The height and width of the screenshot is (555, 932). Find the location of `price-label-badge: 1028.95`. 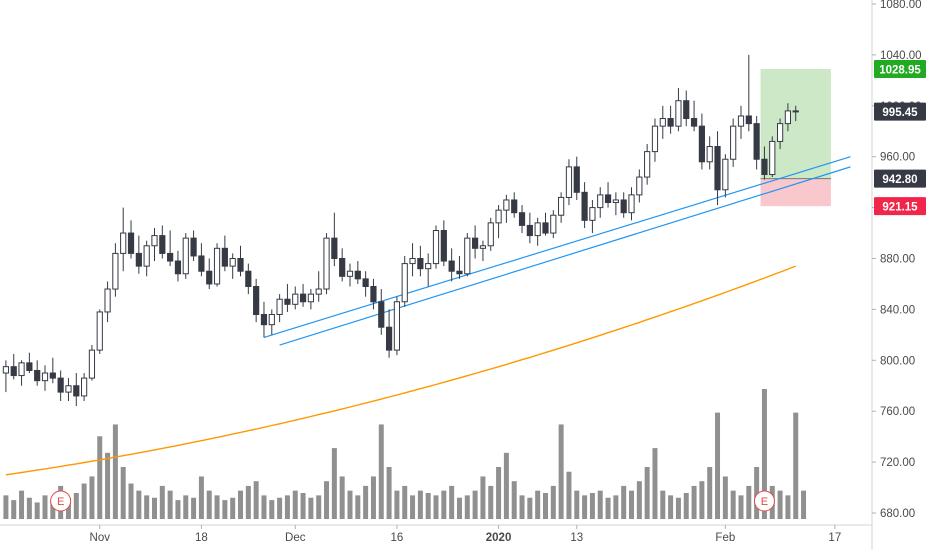

price-label-badge: 1028.95 is located at coordinates (900, 68).